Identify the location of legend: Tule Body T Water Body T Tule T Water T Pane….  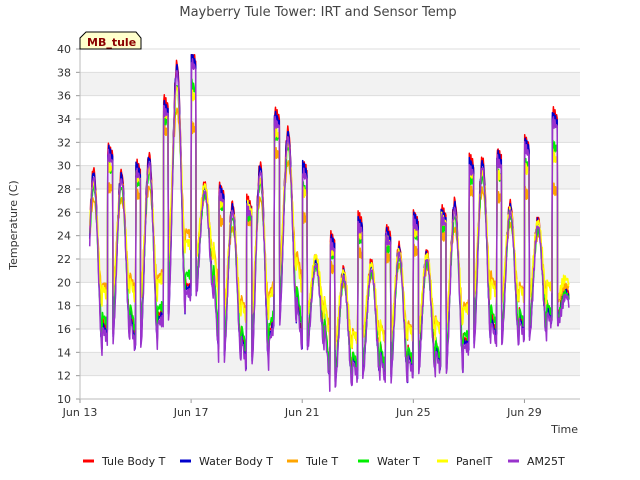
(324, 461).